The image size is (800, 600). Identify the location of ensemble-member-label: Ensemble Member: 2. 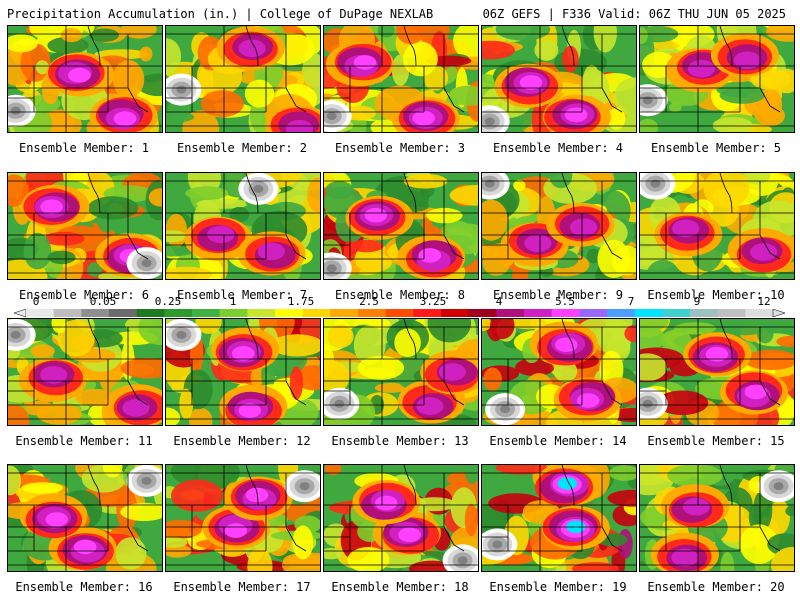
(242, 148).